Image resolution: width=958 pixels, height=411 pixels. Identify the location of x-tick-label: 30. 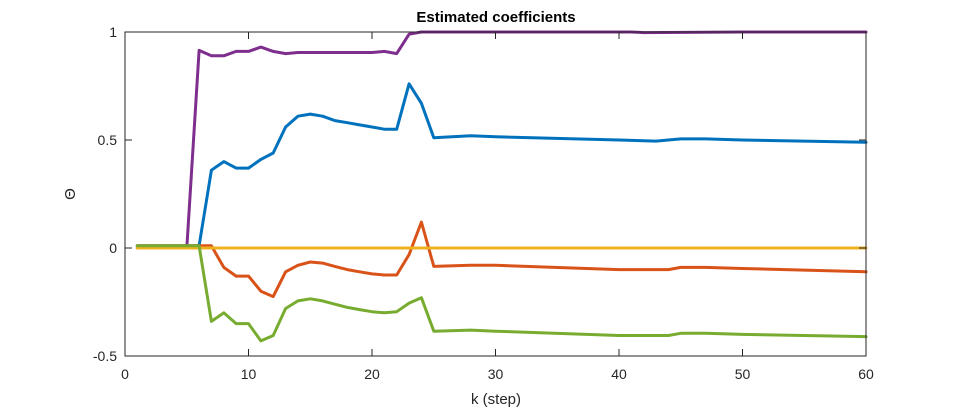
(496, 374).